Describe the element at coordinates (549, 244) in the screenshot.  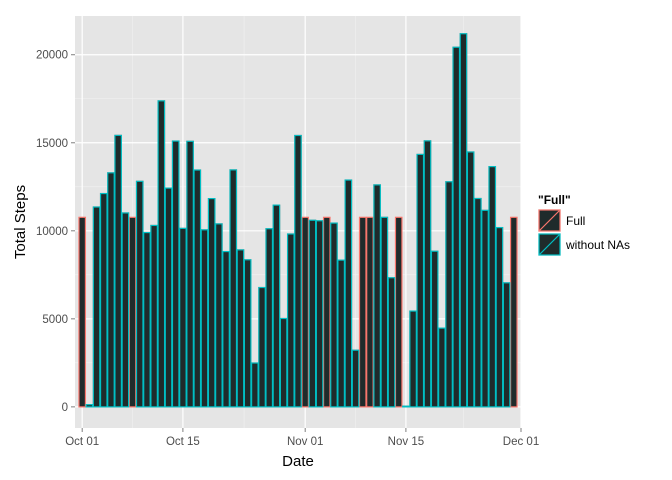
I see `legend-key-without-nas-slash` at that location.